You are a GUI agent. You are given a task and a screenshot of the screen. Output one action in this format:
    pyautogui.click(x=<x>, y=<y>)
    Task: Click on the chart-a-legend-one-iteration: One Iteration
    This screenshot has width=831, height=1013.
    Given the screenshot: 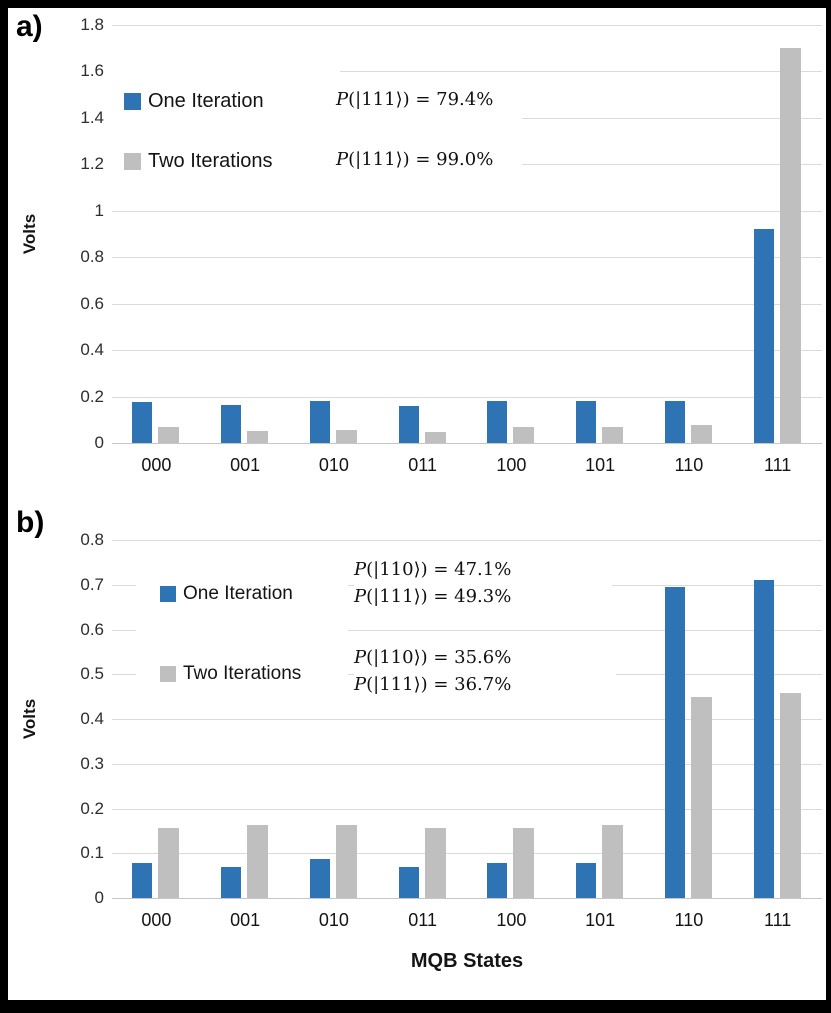 What is the action you would take?
    pyautogui.click(x=194, y=101)
    